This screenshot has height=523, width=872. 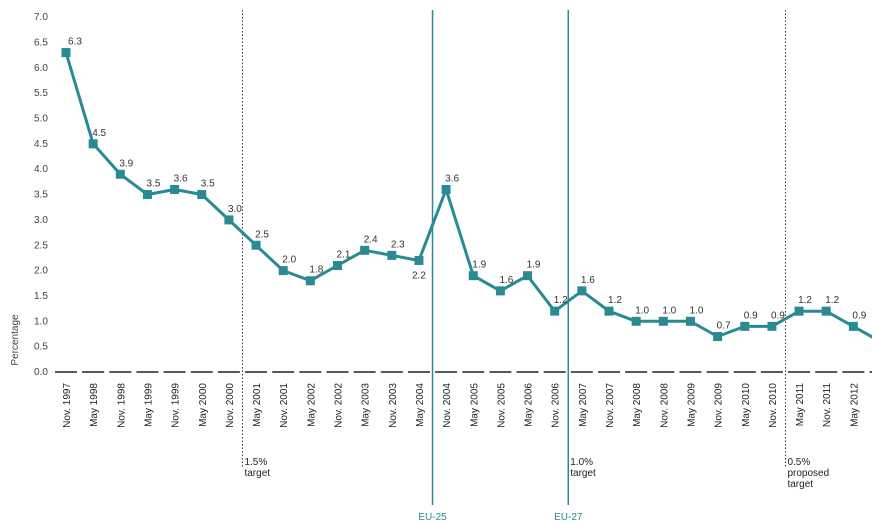 What do you see at coordinates (419, 275) in the screenshot?
I see `data-label: 2.2` at bounding box center [419, 275].